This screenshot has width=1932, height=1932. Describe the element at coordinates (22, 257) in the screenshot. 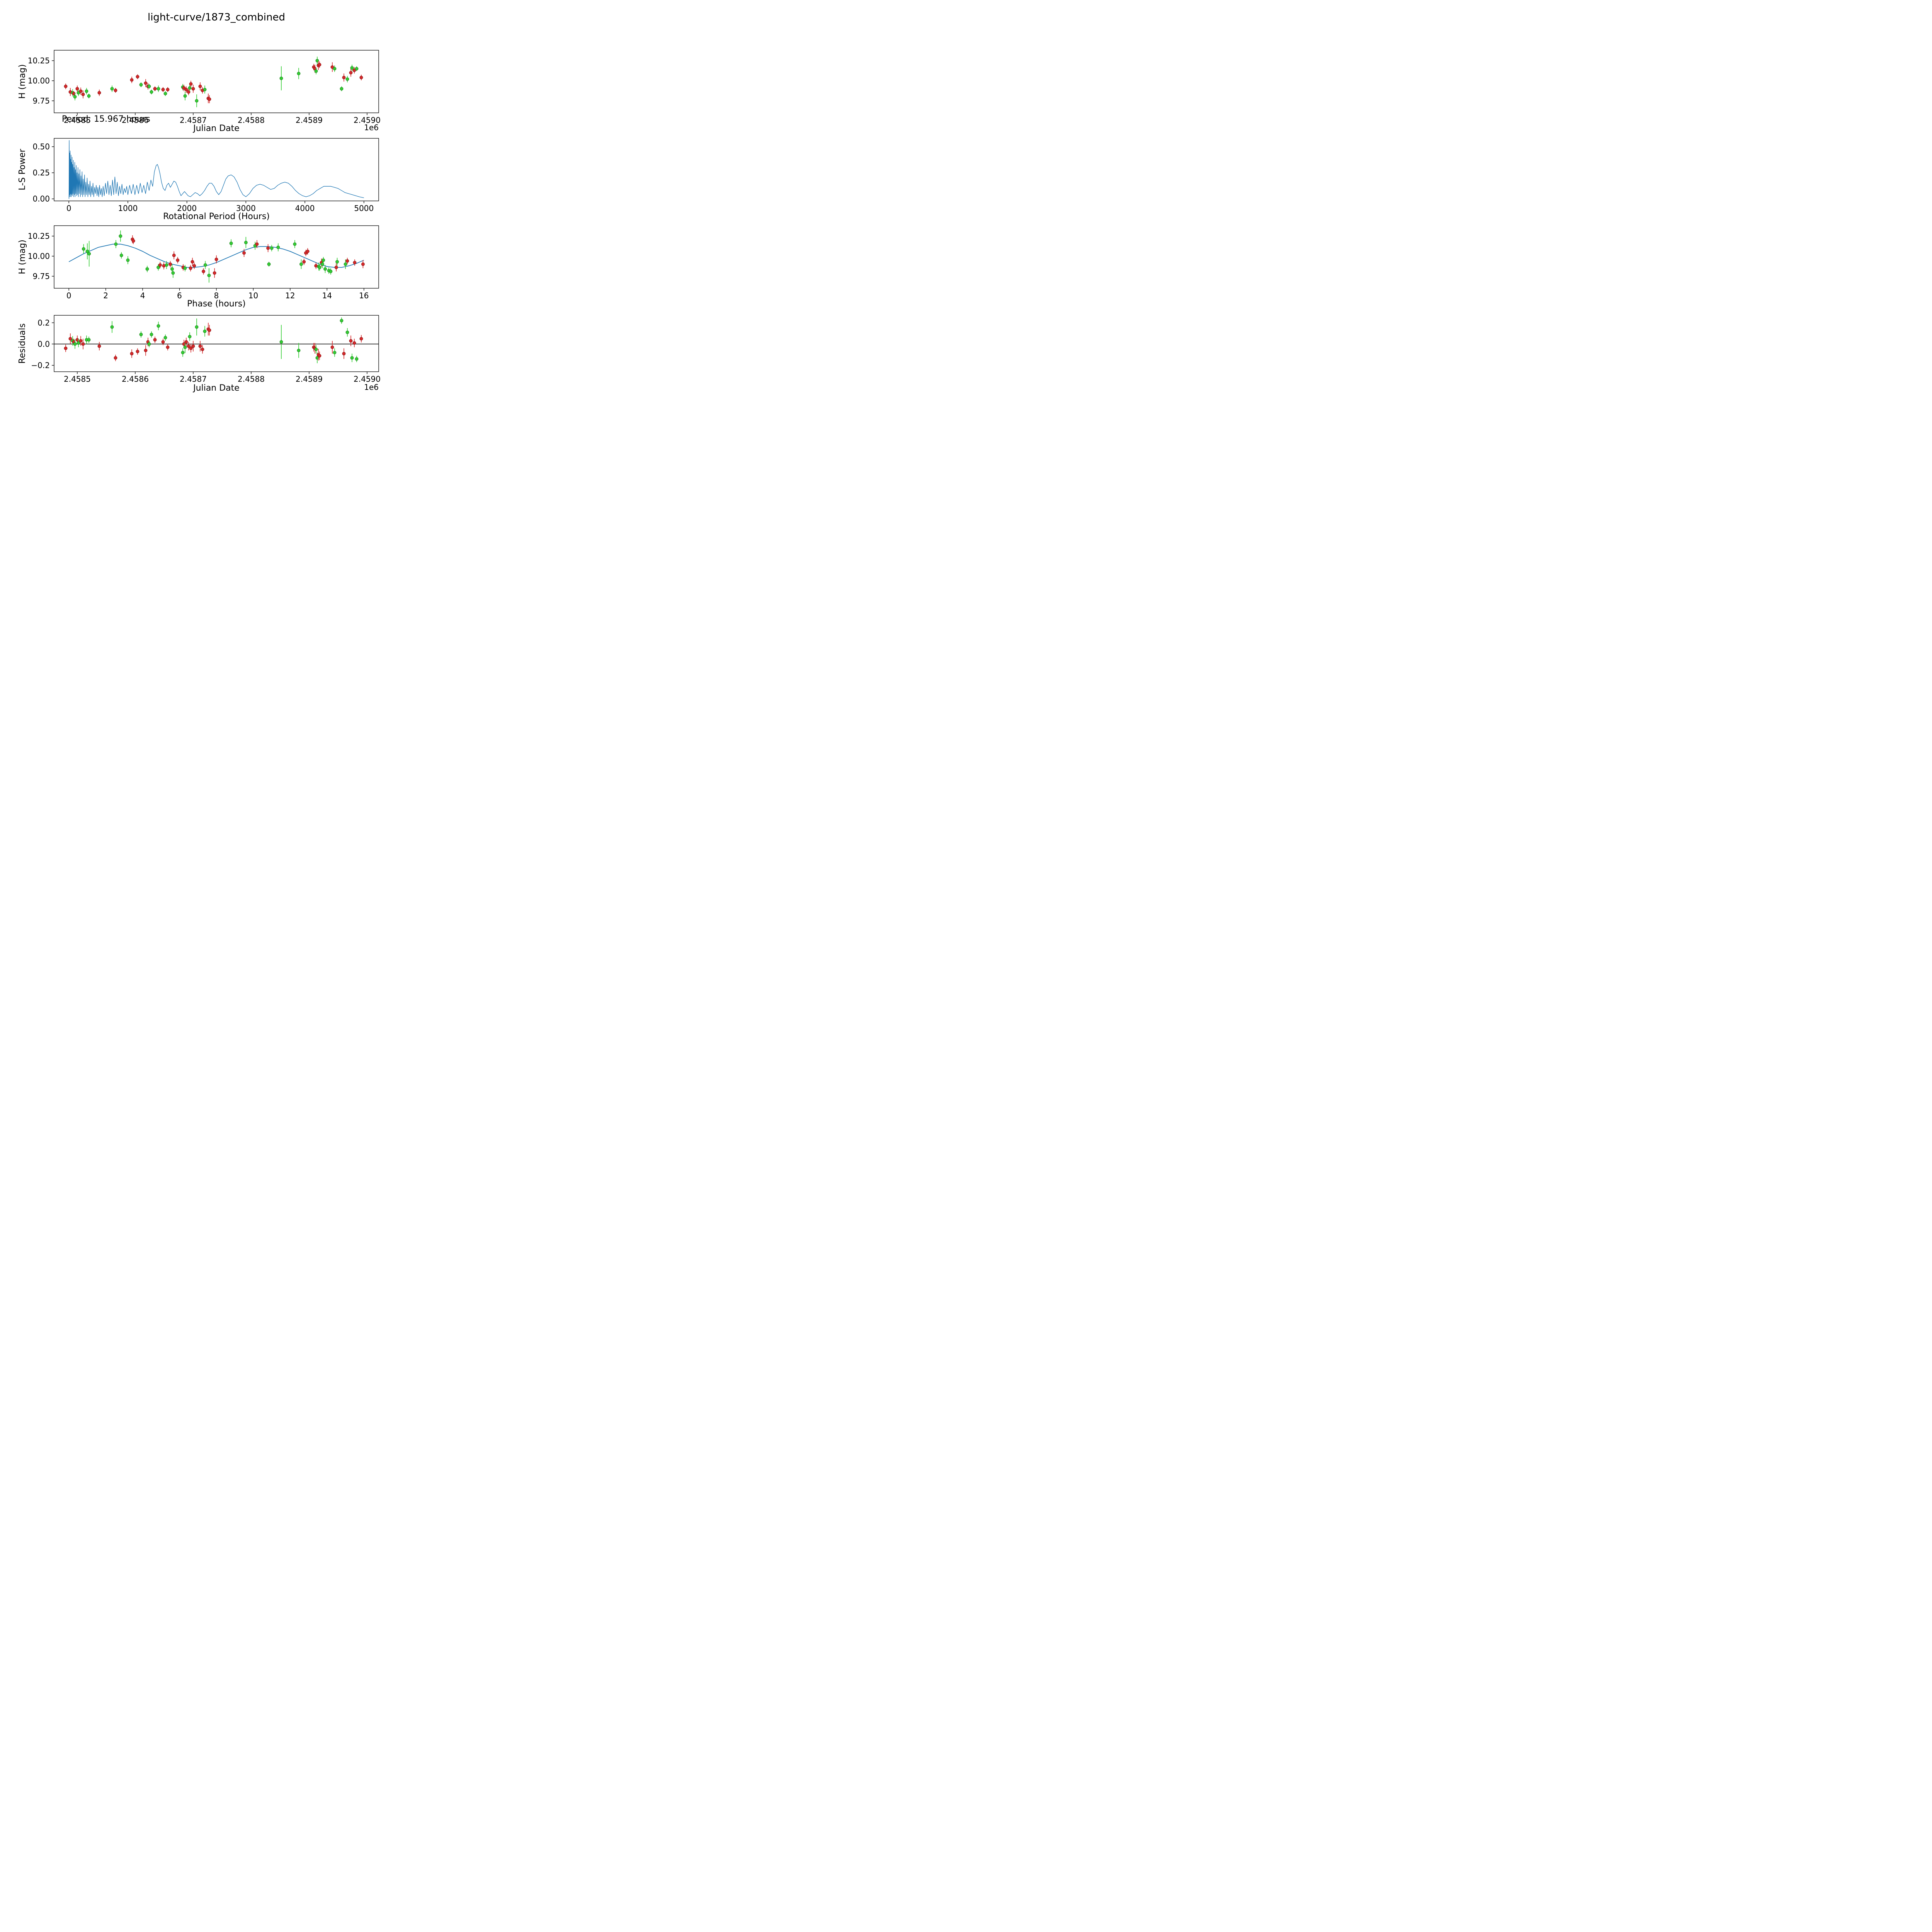

I see `ylabel-h-mag-phase: H (mag)` at that location.